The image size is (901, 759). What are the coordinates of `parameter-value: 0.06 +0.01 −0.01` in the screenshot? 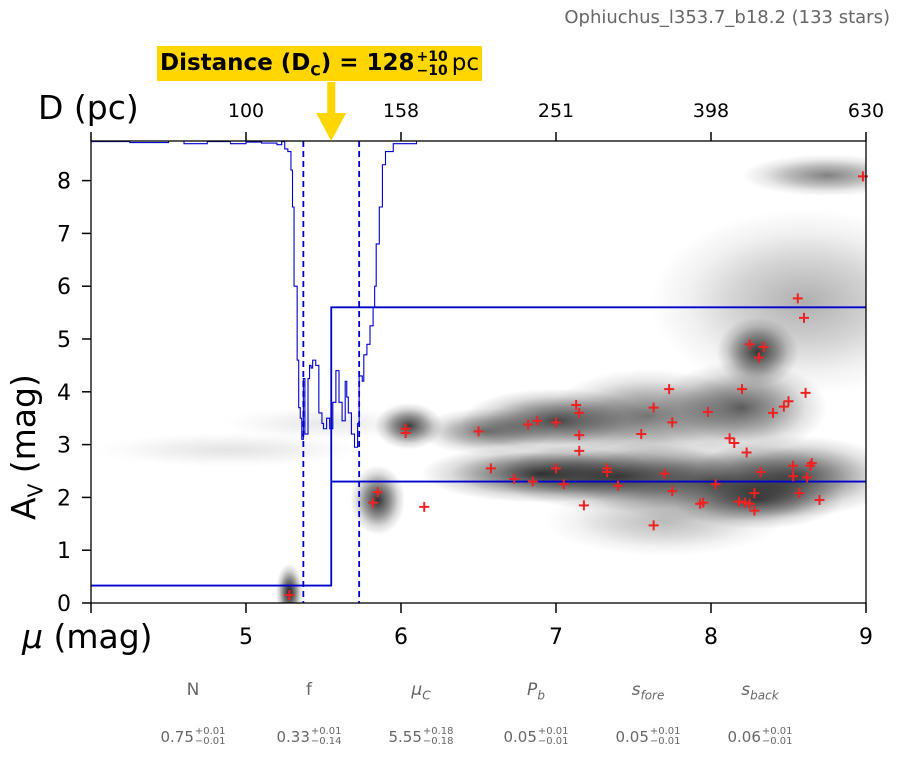 It's located at (760, 736).